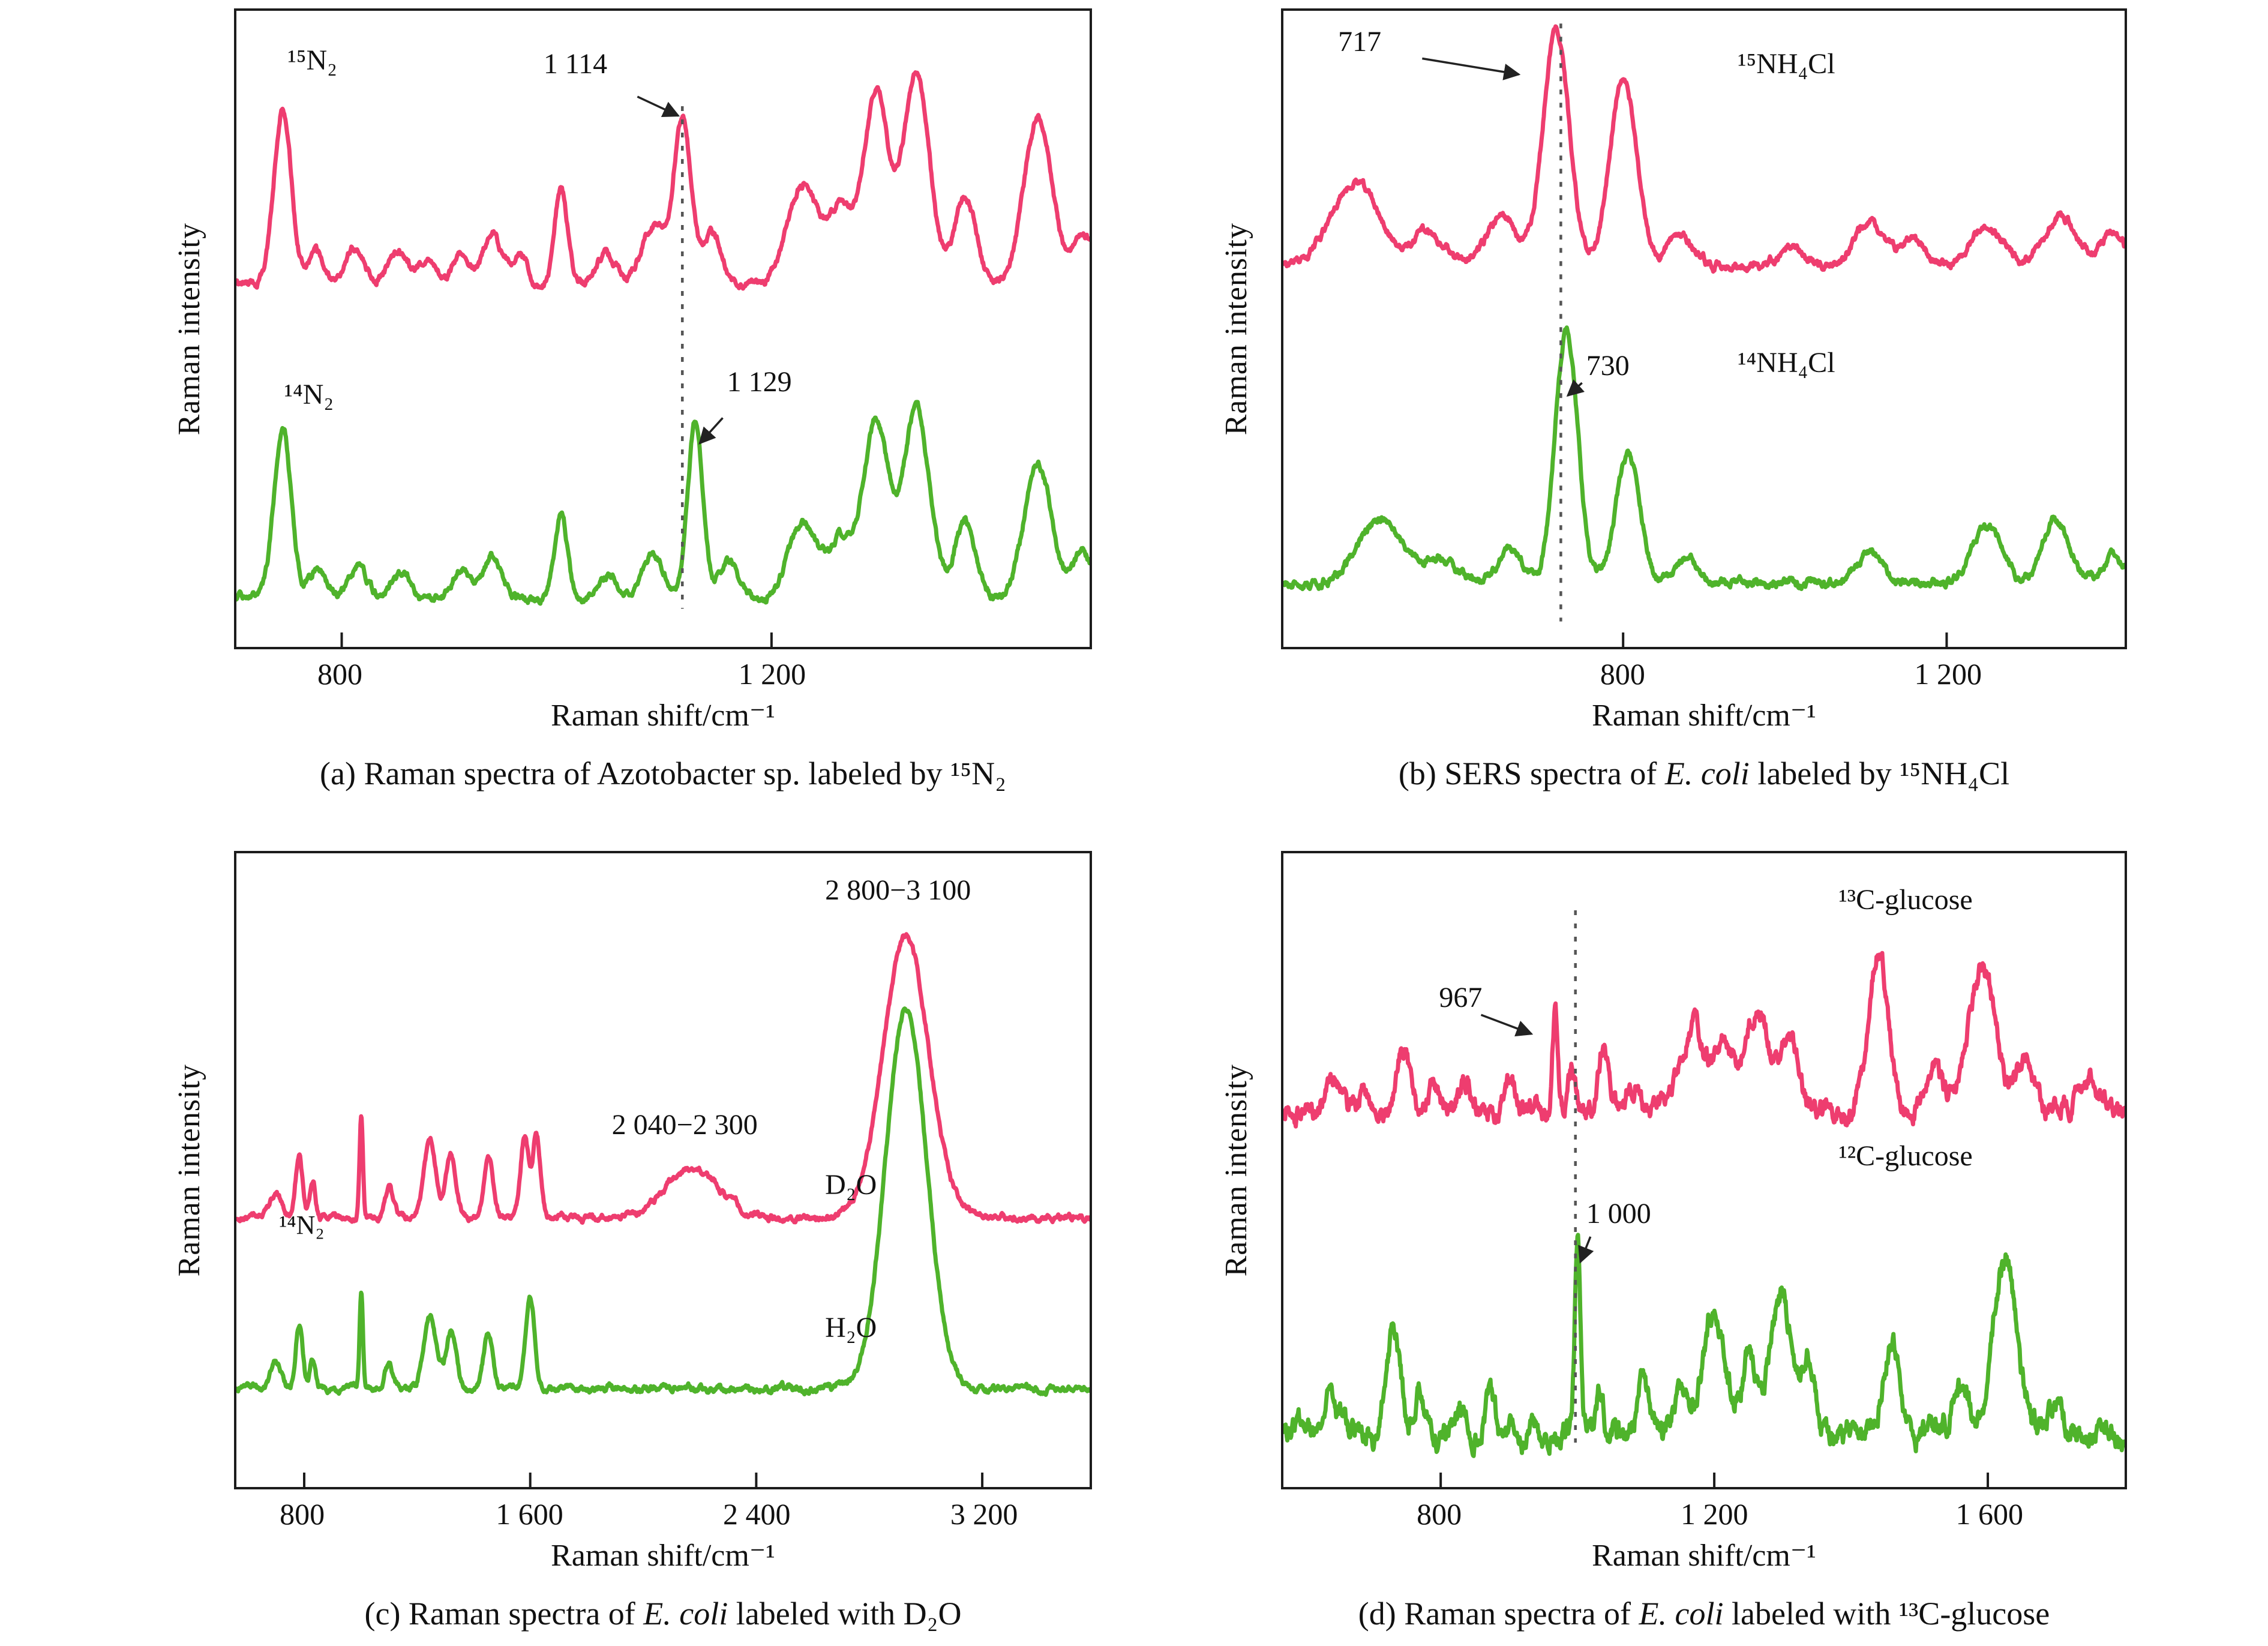 The image size is (2268, 1646). Describe the element at coordinates (760, 381) in the screenshot. I see `annotation-a-3: 1 129` at that location.